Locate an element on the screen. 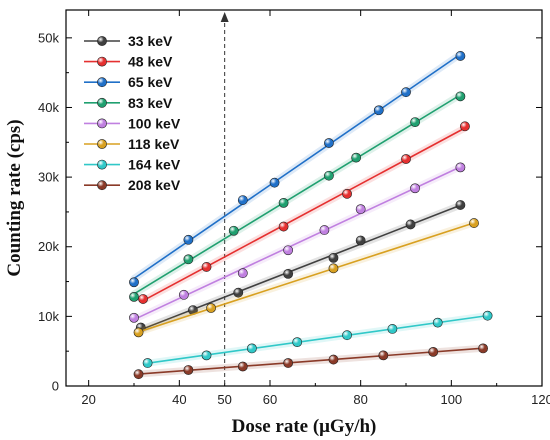 The image size is (550, 440). x-tick-label-reference: 50 is located at coordinates (224, 399).